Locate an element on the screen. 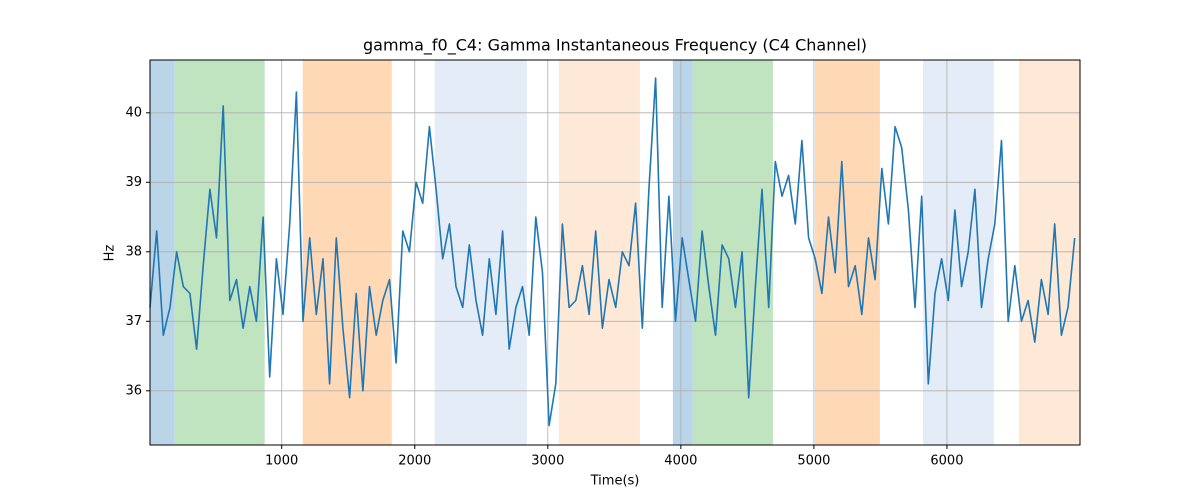 The height and width of the screenshot is (504, 1200). x-tick-label: 6000 is located at coordinates (946, 461).